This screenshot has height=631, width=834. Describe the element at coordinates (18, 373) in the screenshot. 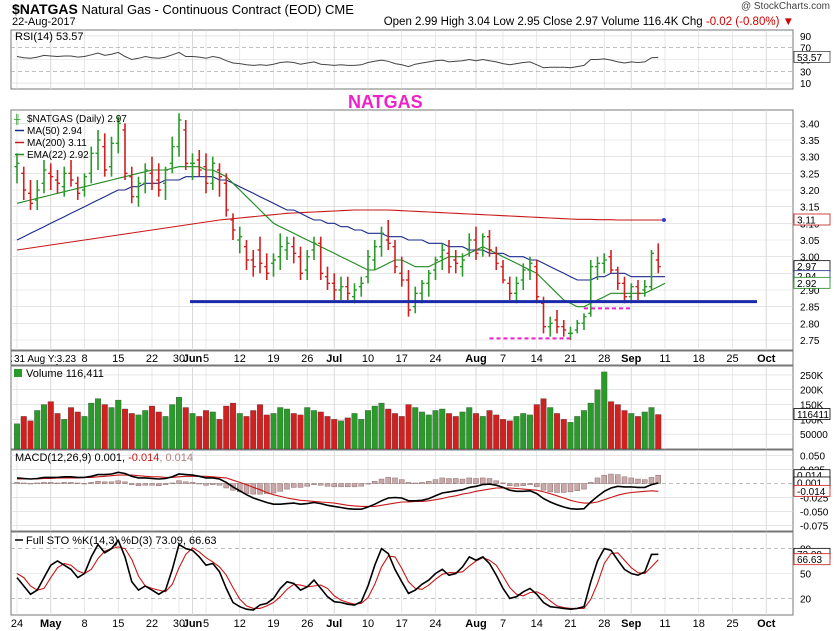

I see `volume-legend-swatch` at that location.